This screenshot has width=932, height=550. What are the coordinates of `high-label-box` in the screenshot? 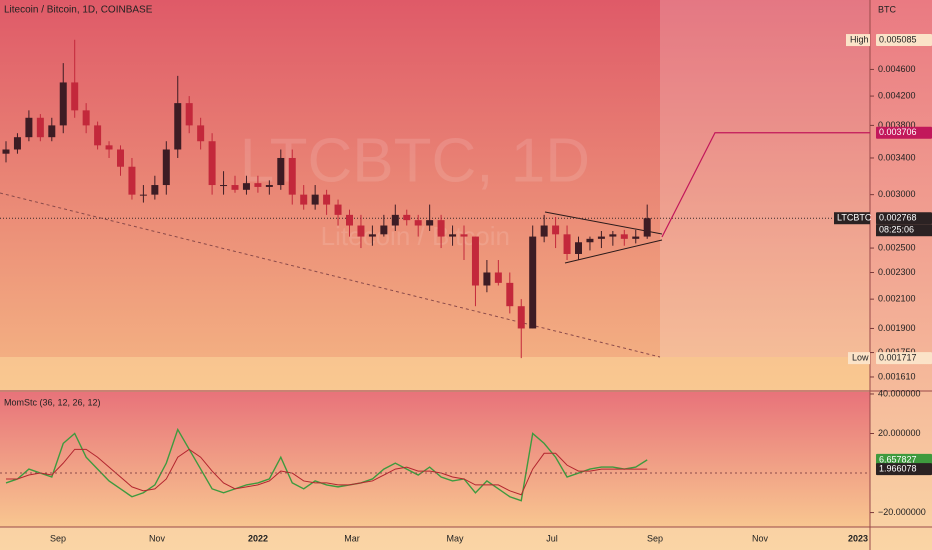 It's located at (858, 40).